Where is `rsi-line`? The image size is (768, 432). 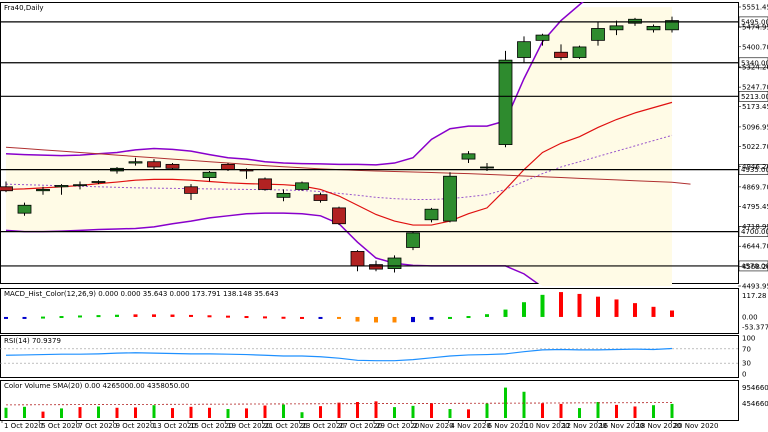
rsi-line is located at coordinates (339, 354).